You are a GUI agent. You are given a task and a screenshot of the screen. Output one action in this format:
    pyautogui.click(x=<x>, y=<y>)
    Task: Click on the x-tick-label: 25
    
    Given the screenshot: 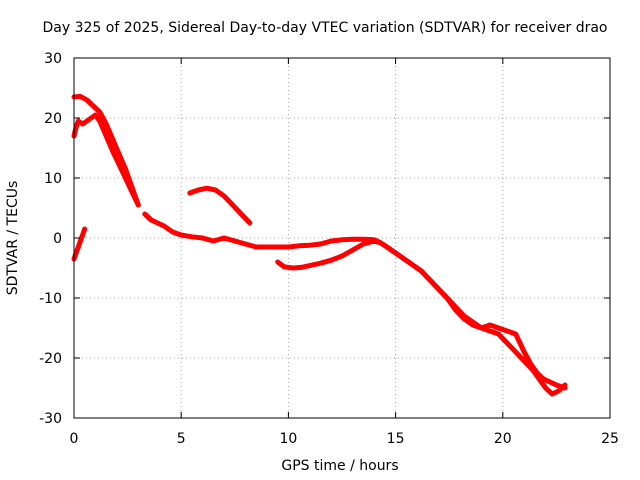 What is the action you would take?
    pyautogui.click(x=610, y=439)
    